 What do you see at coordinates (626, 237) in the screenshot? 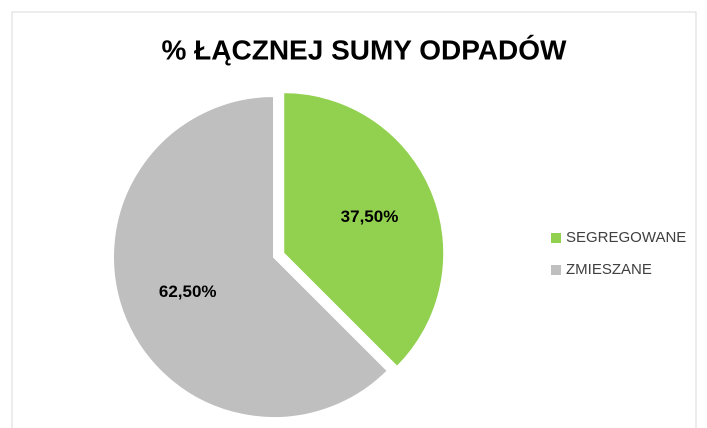
I see `legend-label: SEGREGOWANE` at bounding box center [626, 237].